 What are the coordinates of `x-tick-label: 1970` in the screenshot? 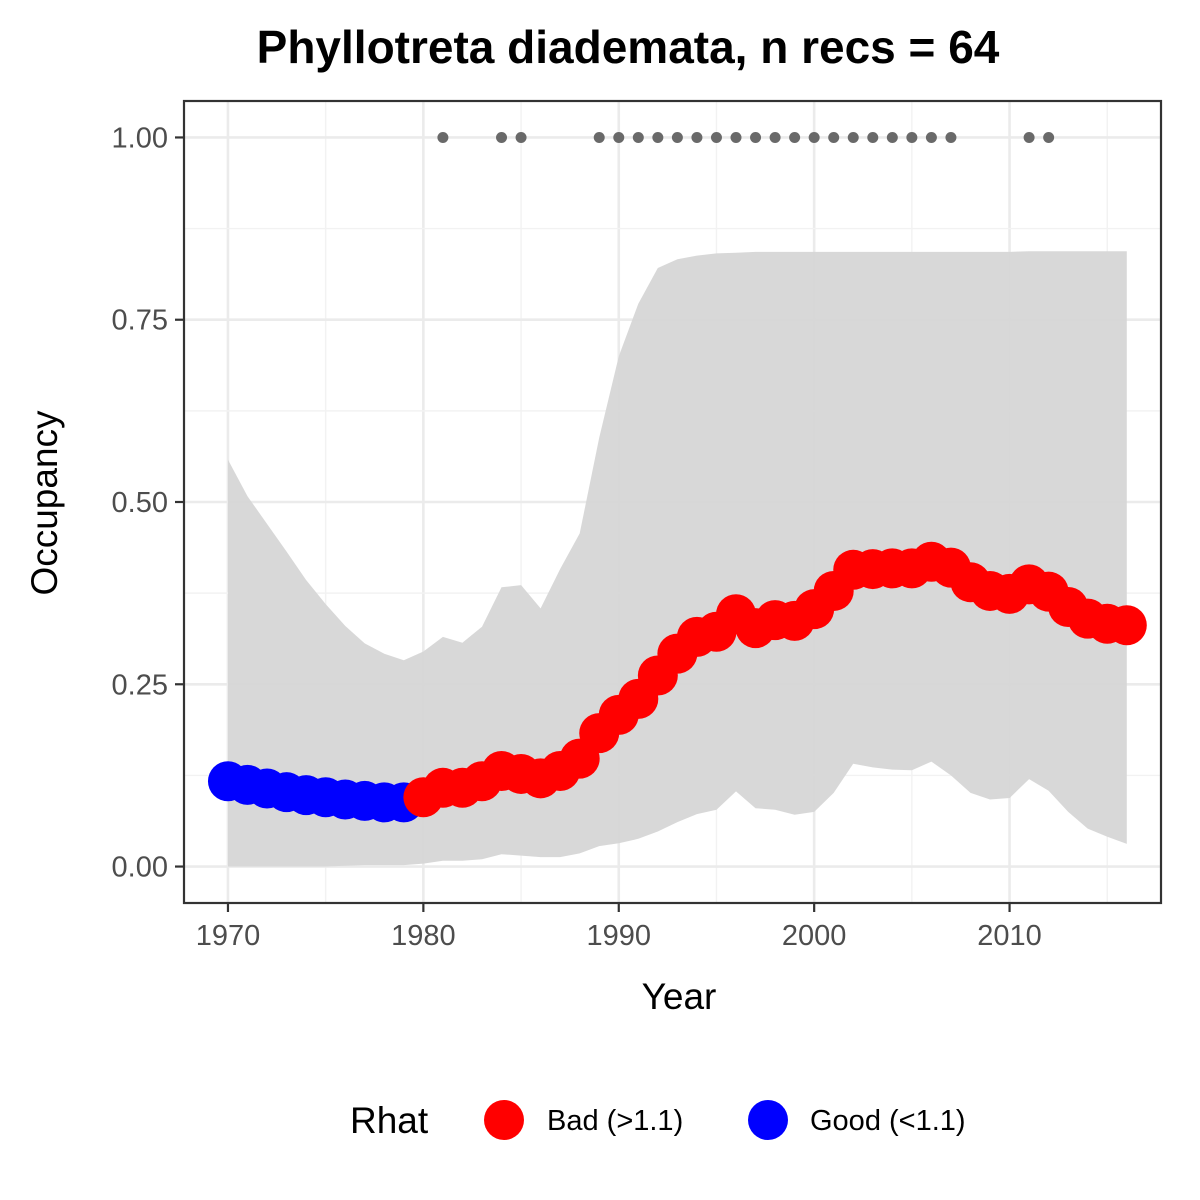 It's located at (228, 936).